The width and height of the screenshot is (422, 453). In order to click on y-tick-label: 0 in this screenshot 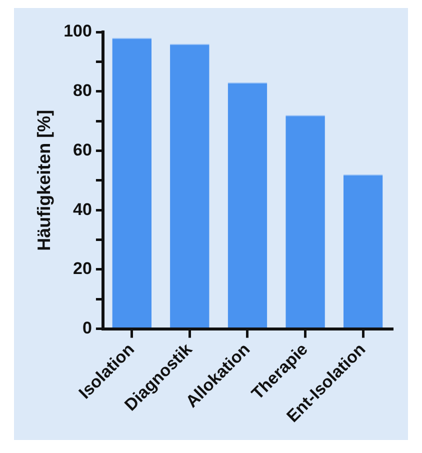, I will do `click(87, 328)`.